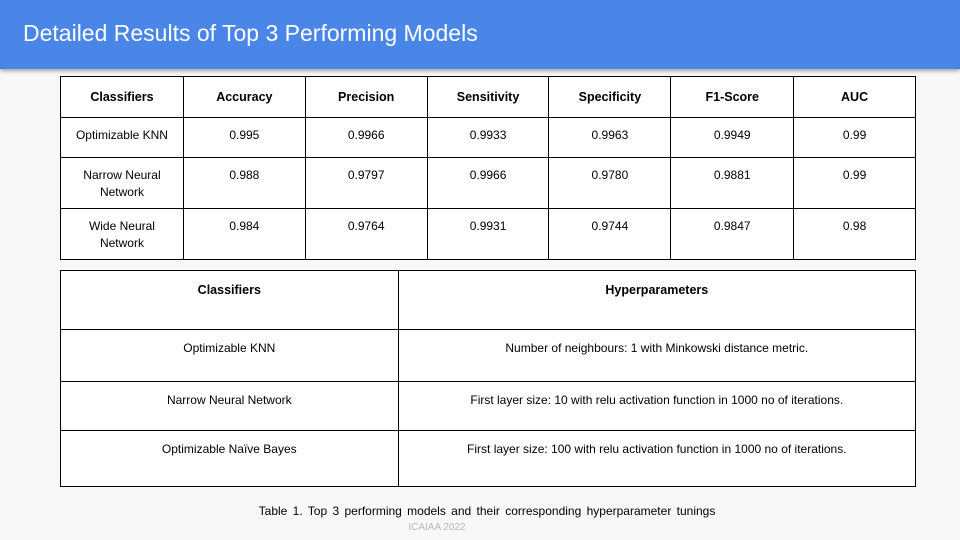 The width and height of the screenshot is (960, 540). Describe the element at coordinates (244, 234) in the screenshot. I see `accuracy-cell: 0.984` at that location.